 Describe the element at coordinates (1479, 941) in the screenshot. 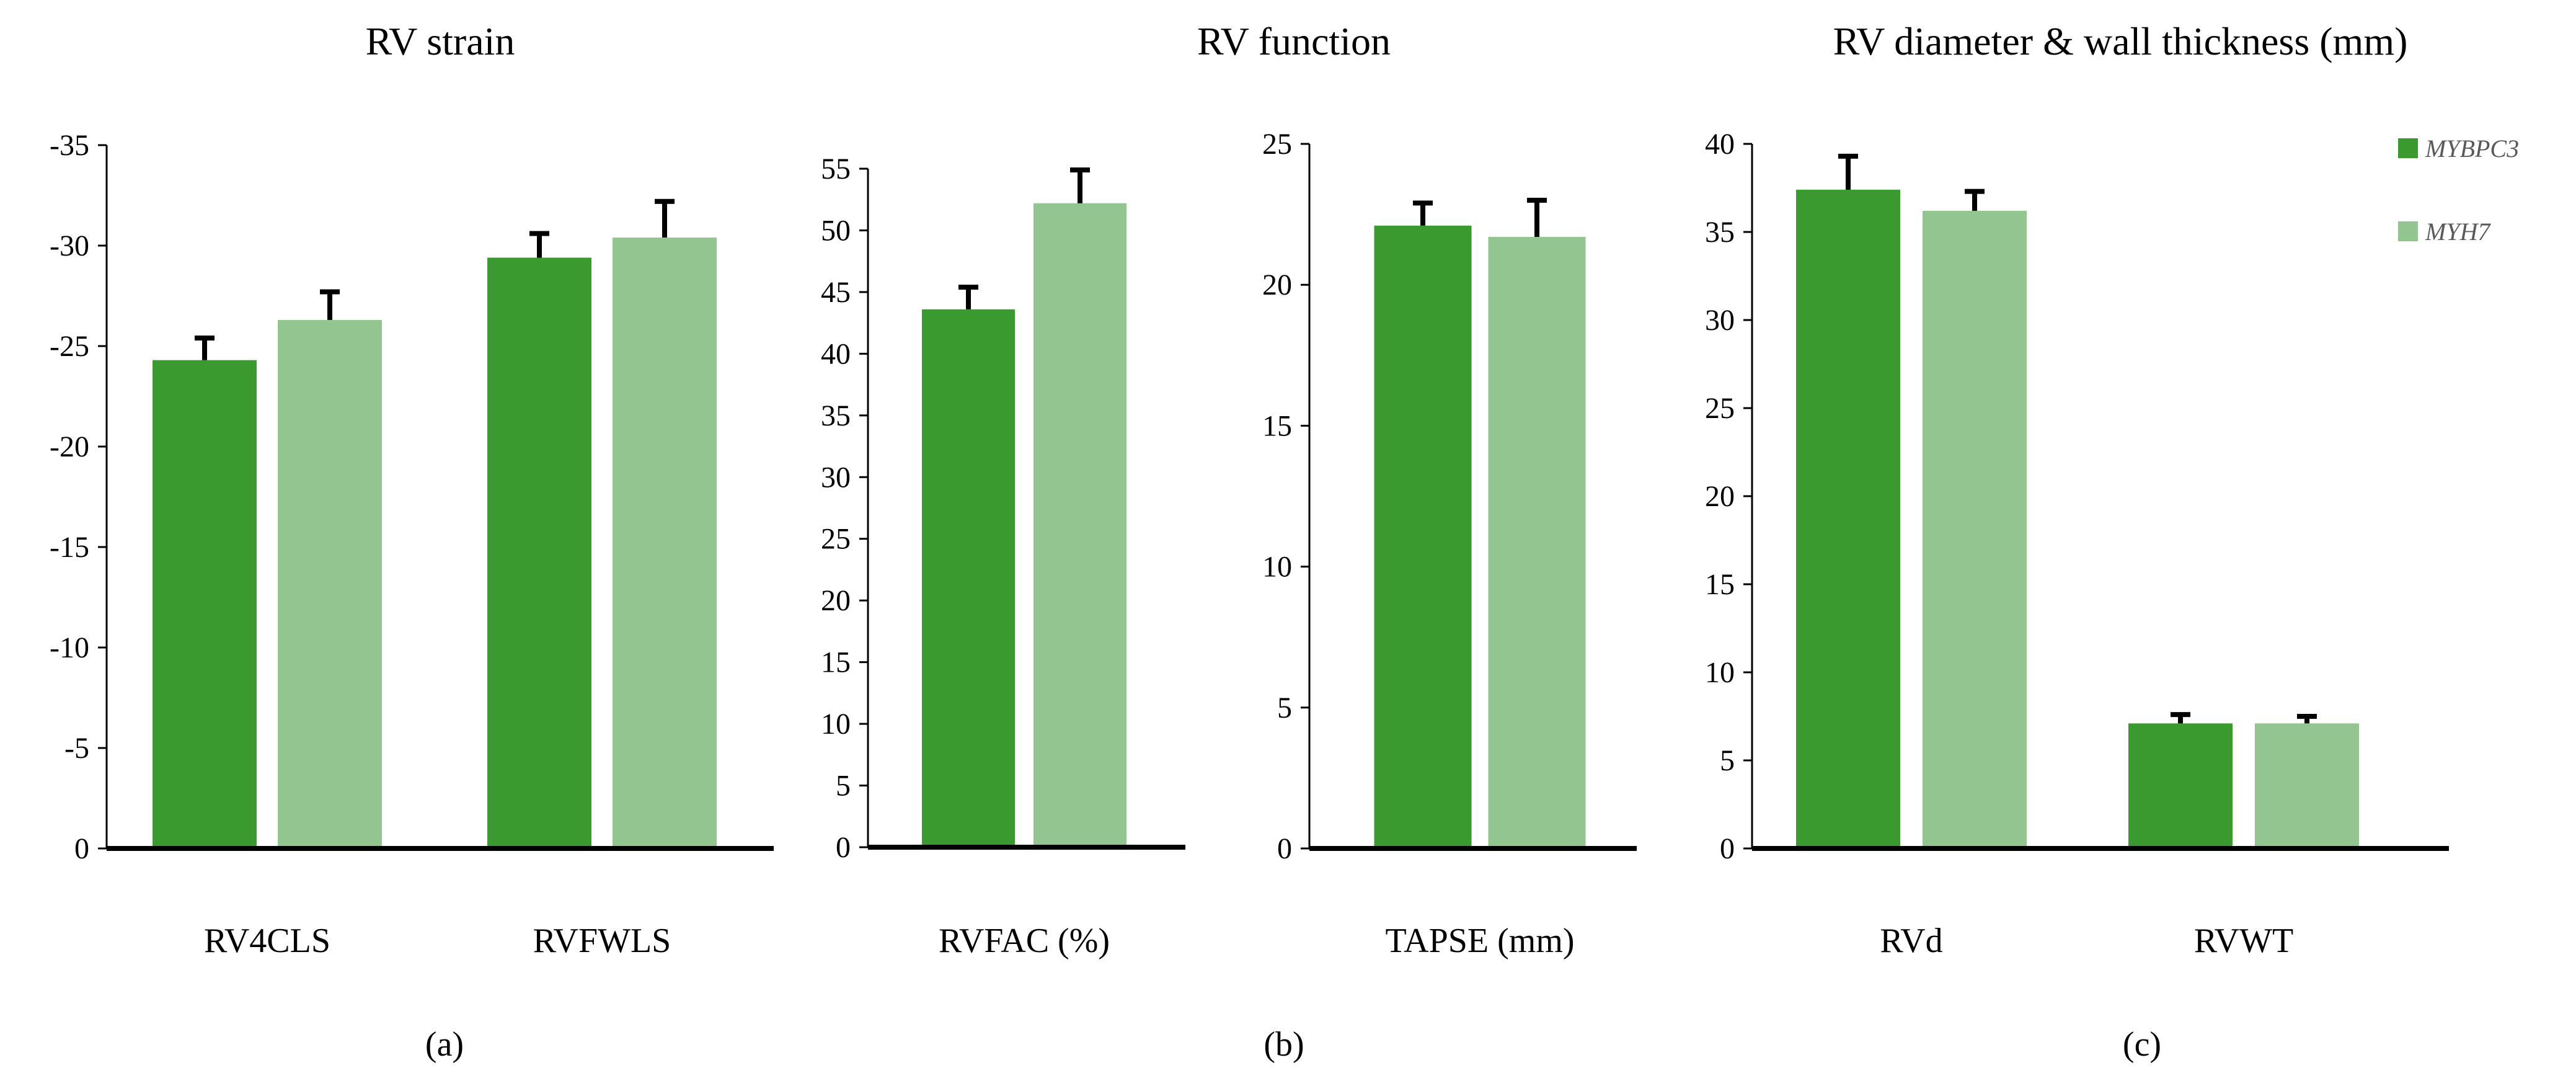

I see `category-label: TAPSE (mm)` at that location.